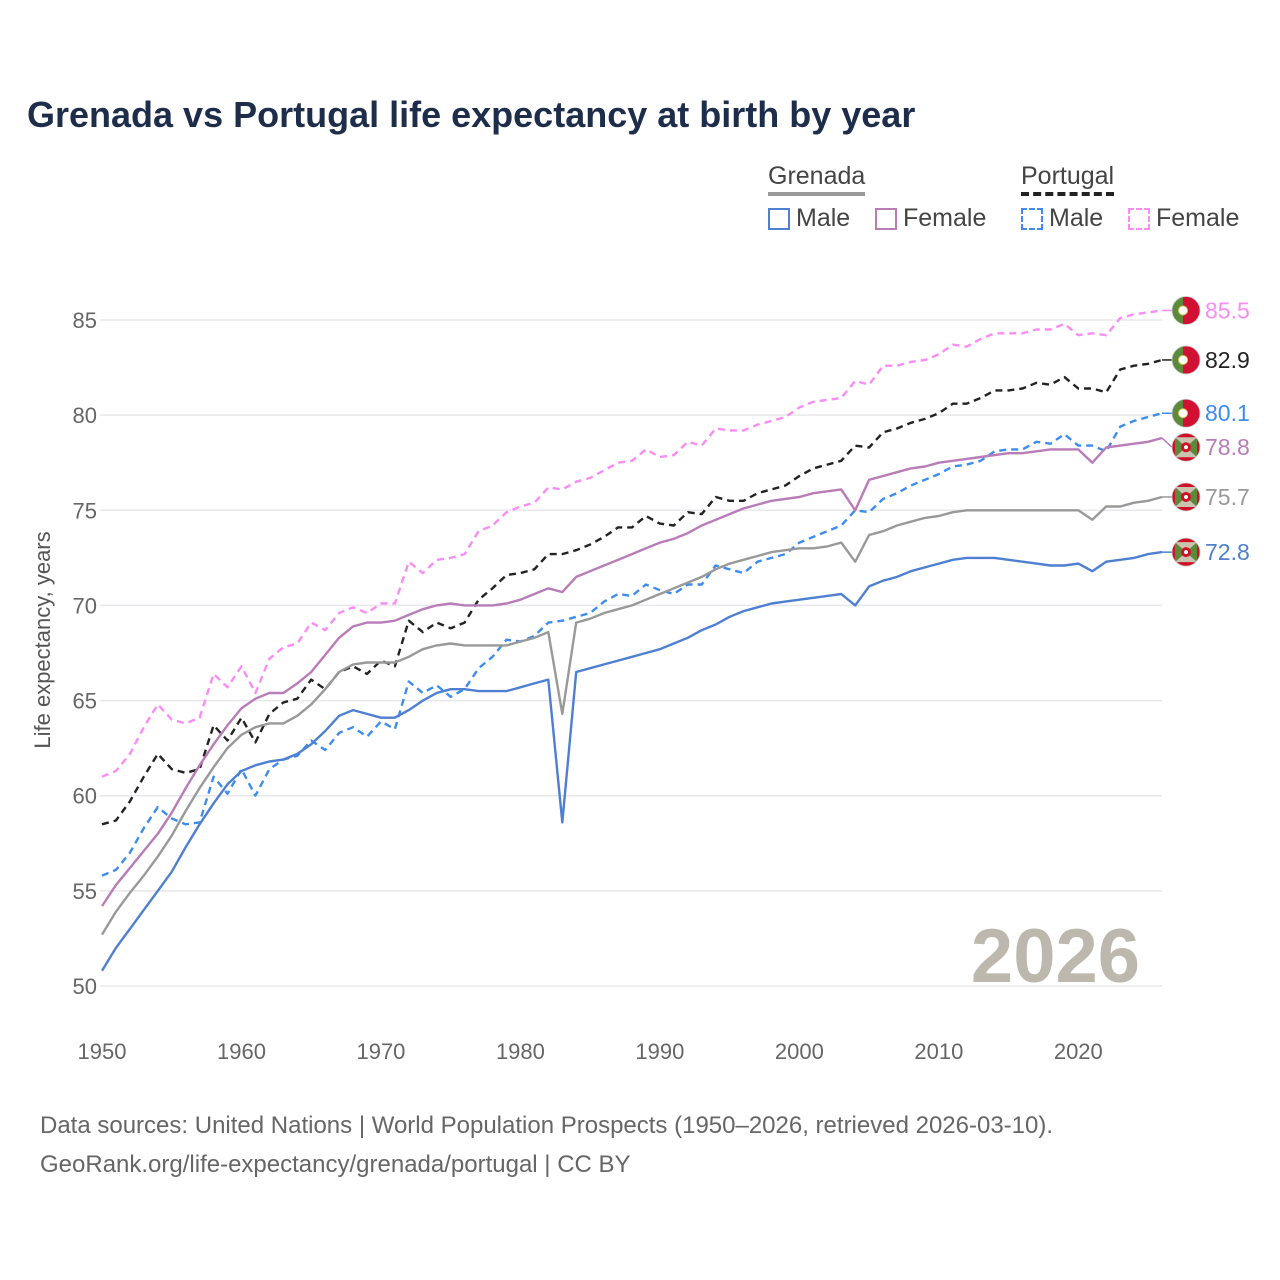 The width and height of the screenshot is (1280, 1280). Describe the element at coordinates (938, 1051) in the screenshot. I see `x-tick-label: 2010` at that location.